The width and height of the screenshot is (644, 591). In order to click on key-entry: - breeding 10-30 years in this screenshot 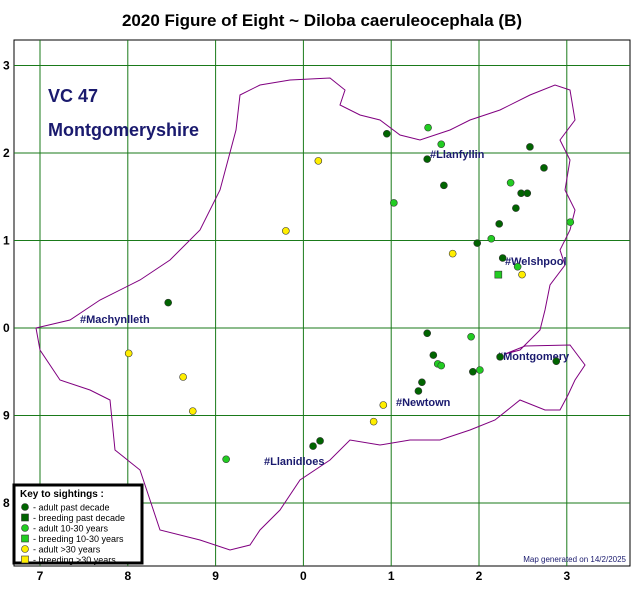, I will do `click(78, 539)`.